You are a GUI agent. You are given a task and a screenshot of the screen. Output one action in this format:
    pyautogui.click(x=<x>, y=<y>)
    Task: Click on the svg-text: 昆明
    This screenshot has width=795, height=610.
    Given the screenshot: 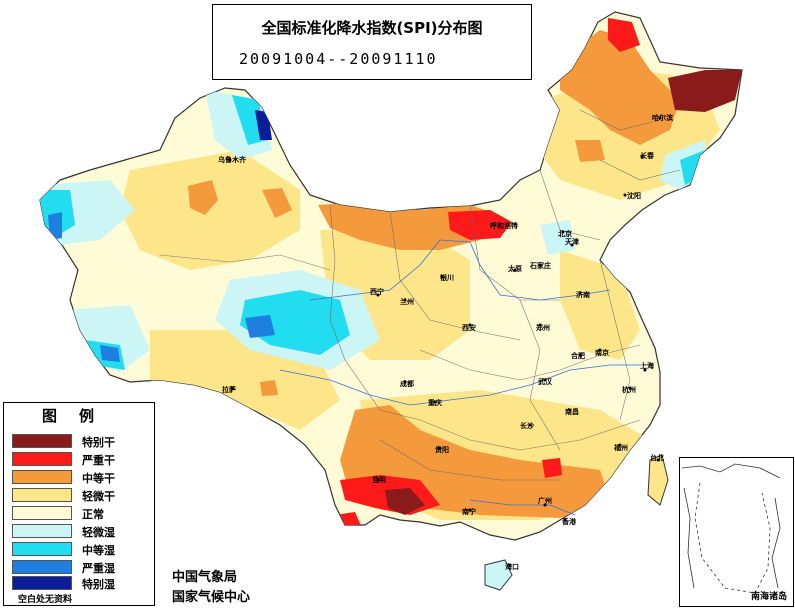 What is the action you would take?
    pyautogui.click(x=379, y=479)
    